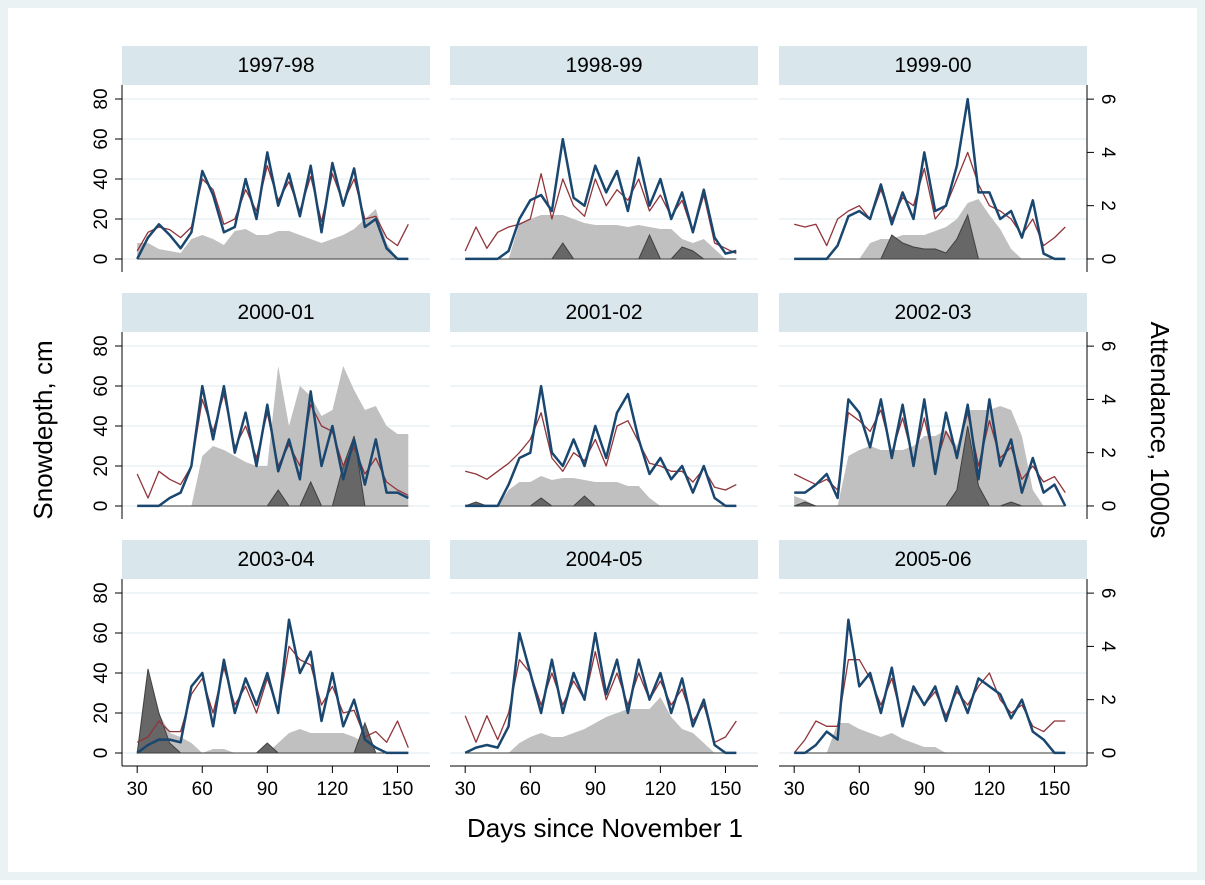 This screenshot has height=885, width=1205. I want to click on panel-title: 2005-06, so click(932, 559).